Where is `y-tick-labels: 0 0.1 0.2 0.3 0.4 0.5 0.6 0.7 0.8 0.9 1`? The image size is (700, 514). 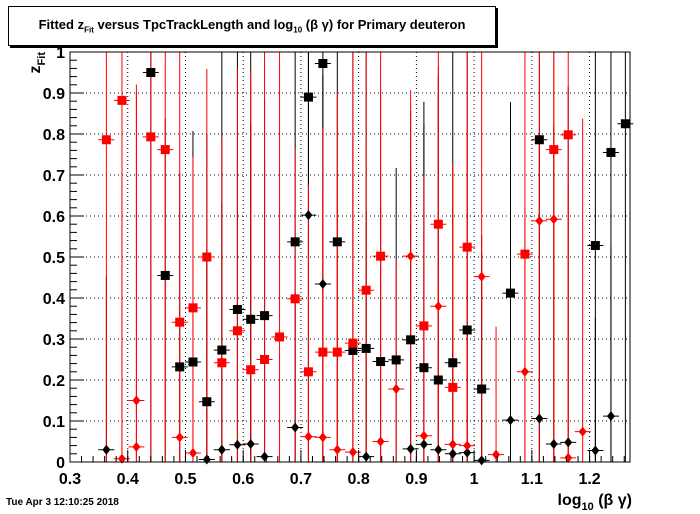
y-tick-labels: 0 0.1 0.2 0.3 0.4 0.5 0.6 0.7 0.8 0.9 1 is located at coordinates (54, 258).